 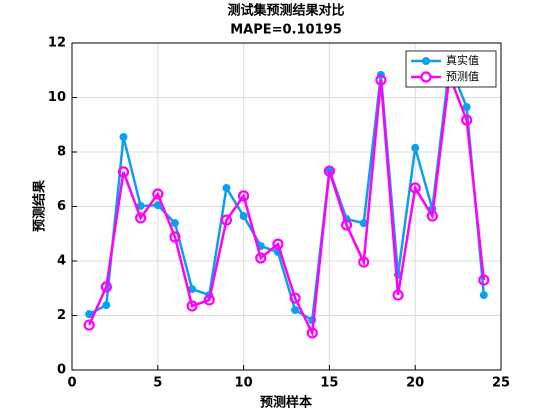 What do you see at coordinates (329, 383) in the screenshot?
I see `x-tick-label: 15` at bounding box center [329, 383].